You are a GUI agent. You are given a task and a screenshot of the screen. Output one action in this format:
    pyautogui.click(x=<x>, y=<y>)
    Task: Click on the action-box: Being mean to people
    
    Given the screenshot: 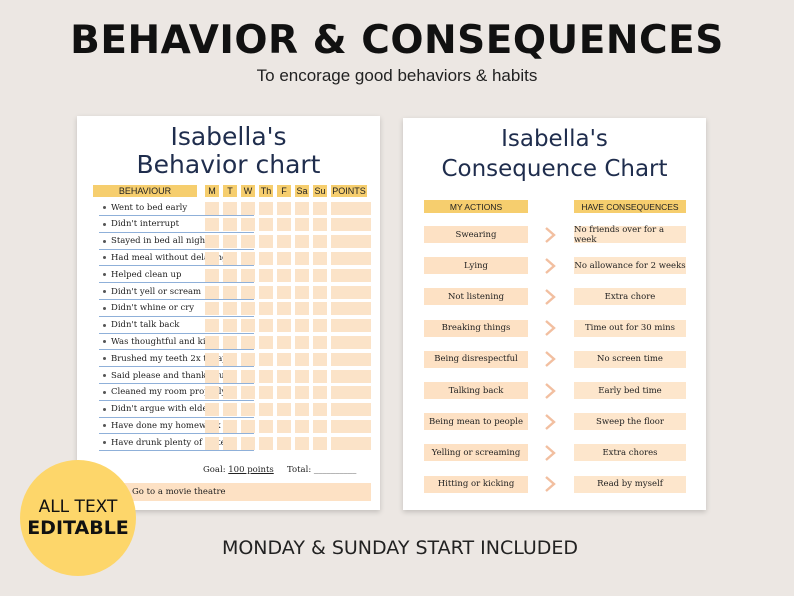 What is the action you would take?
    pyautogui.click(x=476, y=422)
    